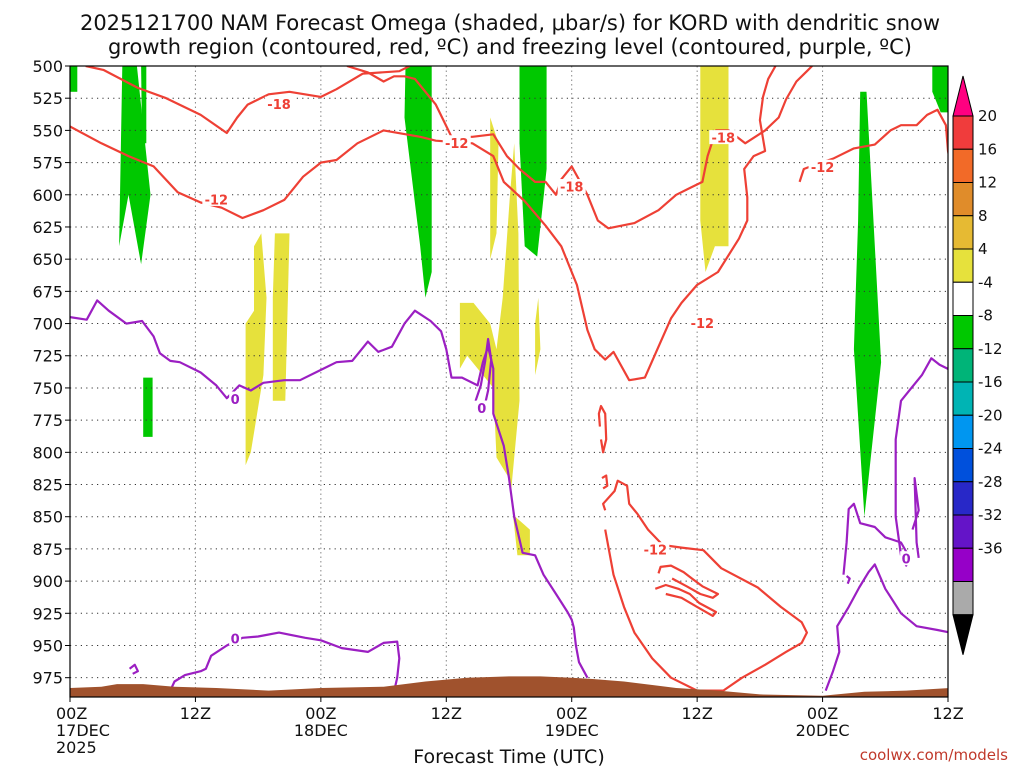  What do you see at coordinates (990, 449) in the screenshot?
I see `colorbar-label: -24` at bounding box center [990, 449].